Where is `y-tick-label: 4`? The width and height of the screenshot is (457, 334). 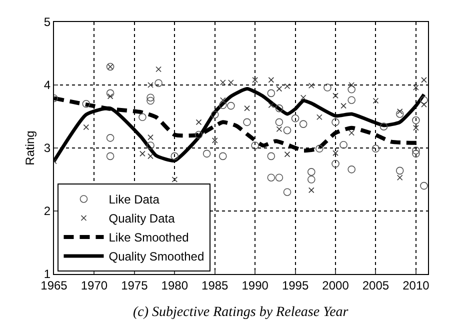 y-tick-label: 4 is located at coordinates (47, 85).